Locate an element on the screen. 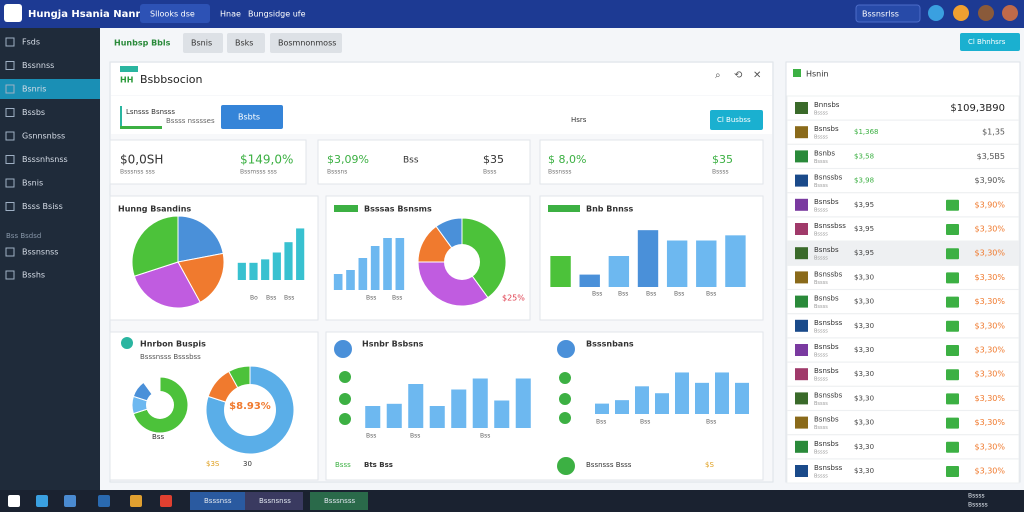 This screenshot has width=1024, height=512. tab is located at coordinates (175, 13).